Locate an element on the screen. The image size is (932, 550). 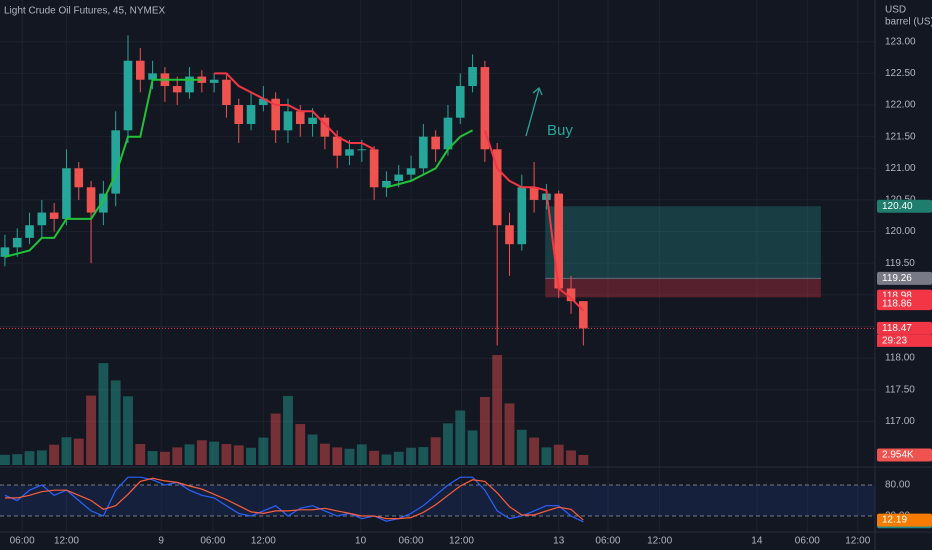
y-tick-label: 121.00 is located at coordinates (900, 168).